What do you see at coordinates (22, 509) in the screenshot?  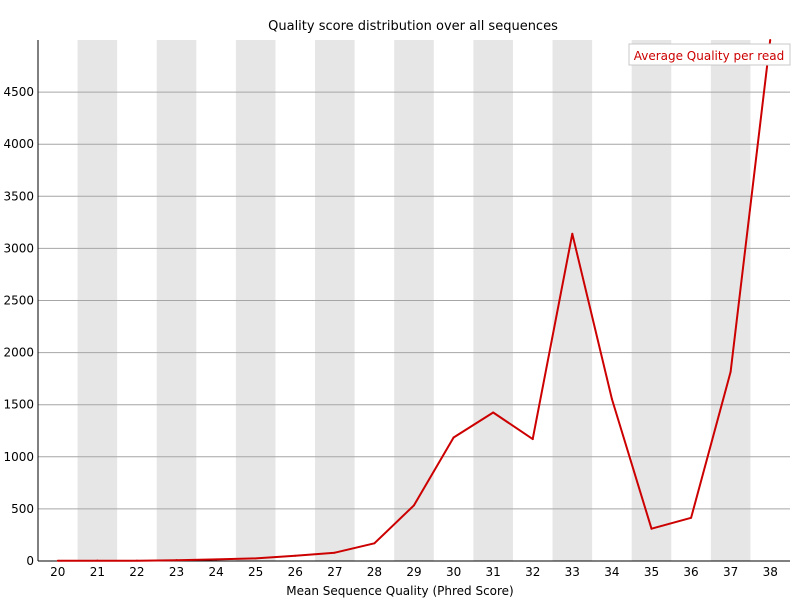 I see `y-tick-label: 500` at bounding box center [22, 509].